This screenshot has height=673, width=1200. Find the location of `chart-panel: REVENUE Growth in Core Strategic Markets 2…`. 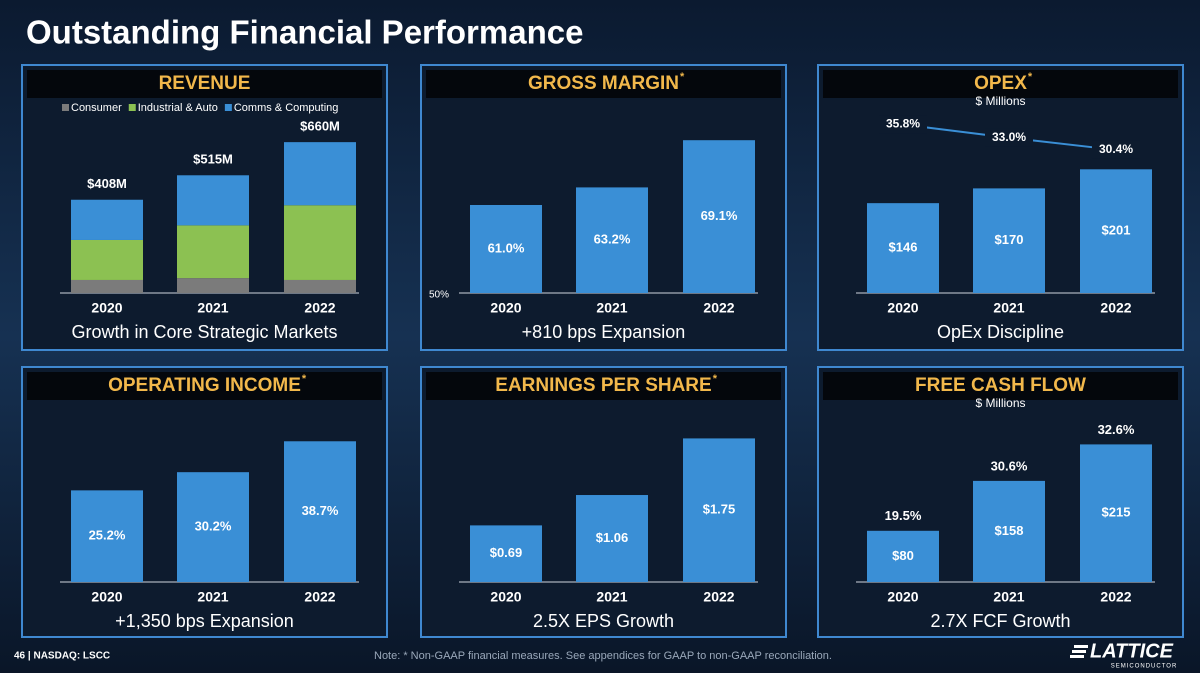

chart-panel: REVENUE Growth in Core Strategic Markets 2… is located at coordinates (204, 207).